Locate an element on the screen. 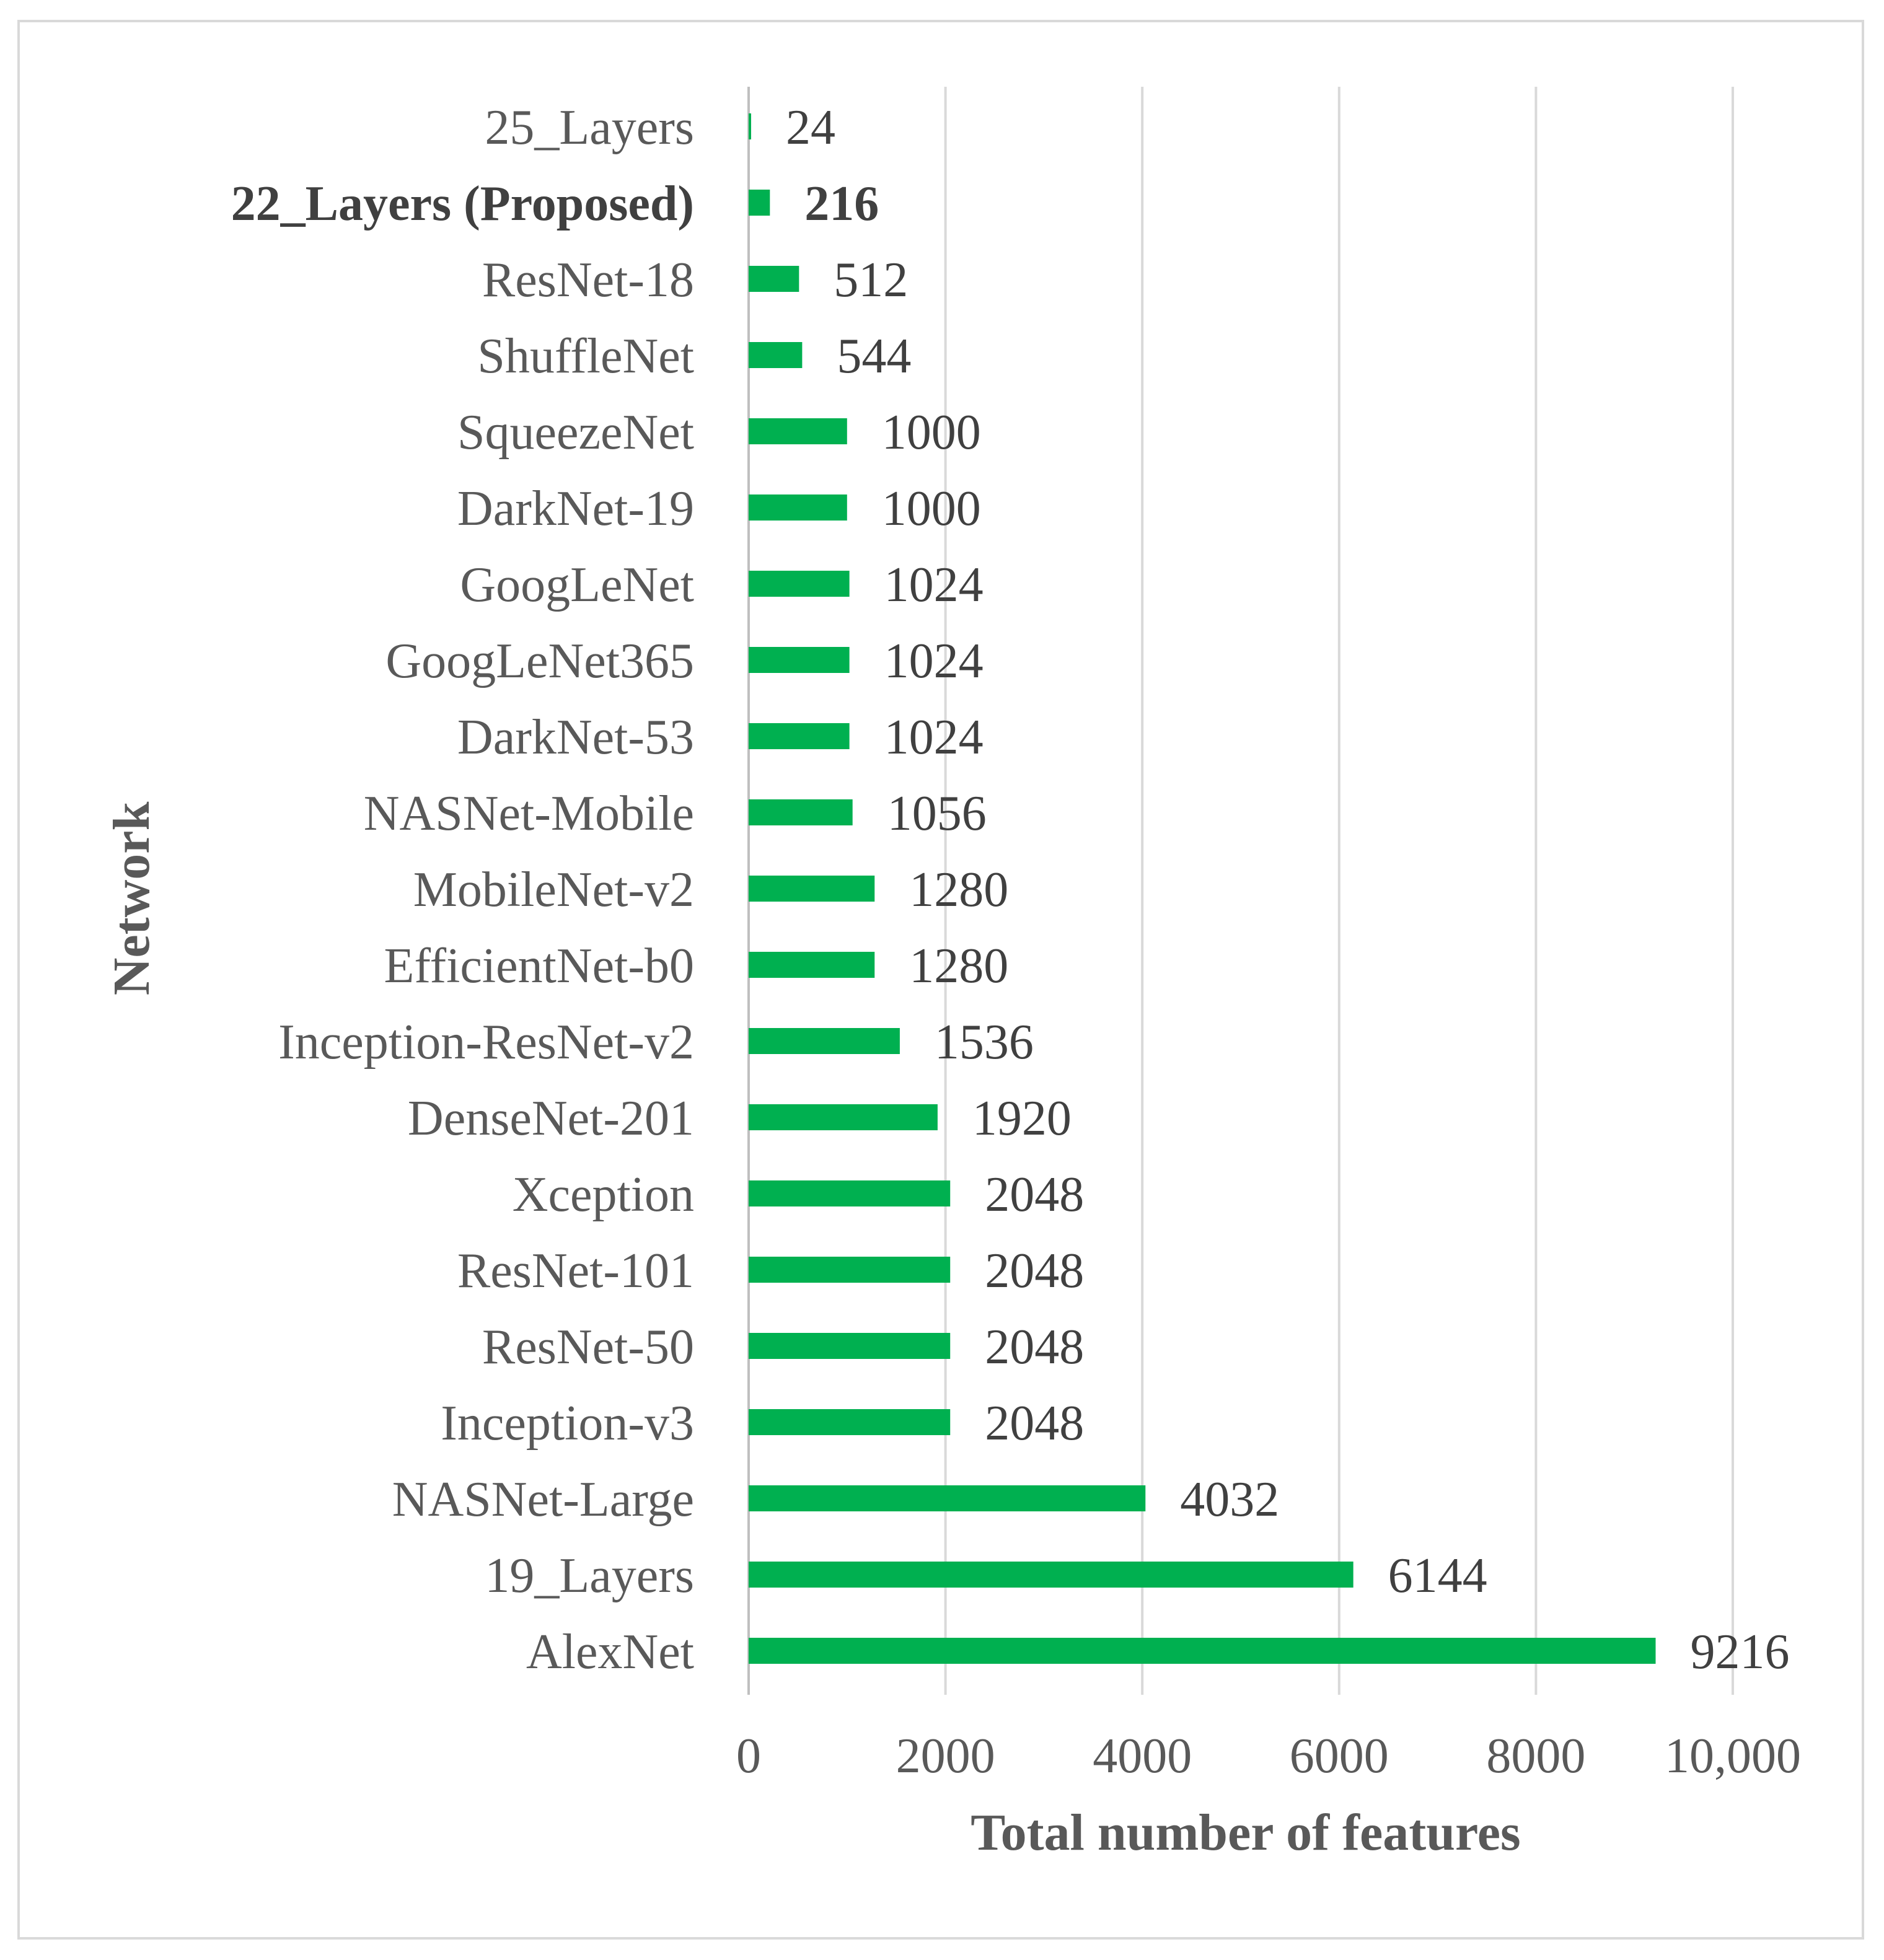 Image resolution: width=1884 pixels, height=1960 pixels. category-label: ResNet-101 is located at coordinates (575, 1271).